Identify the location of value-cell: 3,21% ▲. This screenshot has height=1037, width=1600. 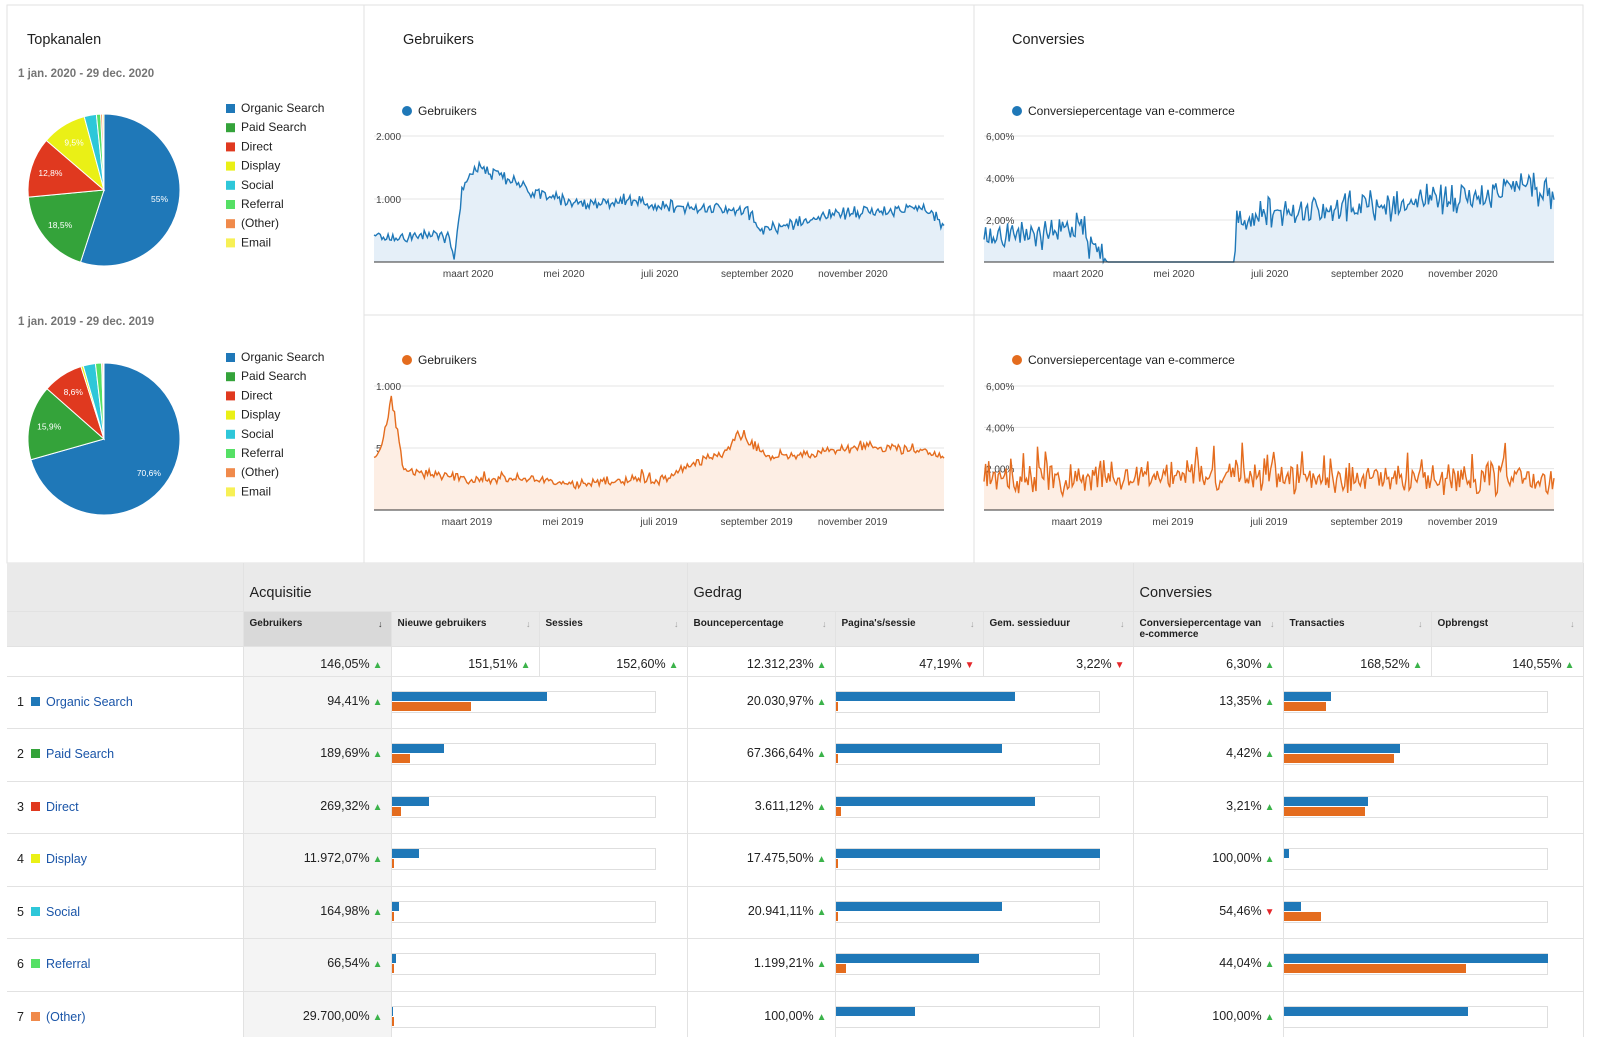
(1208, 807).